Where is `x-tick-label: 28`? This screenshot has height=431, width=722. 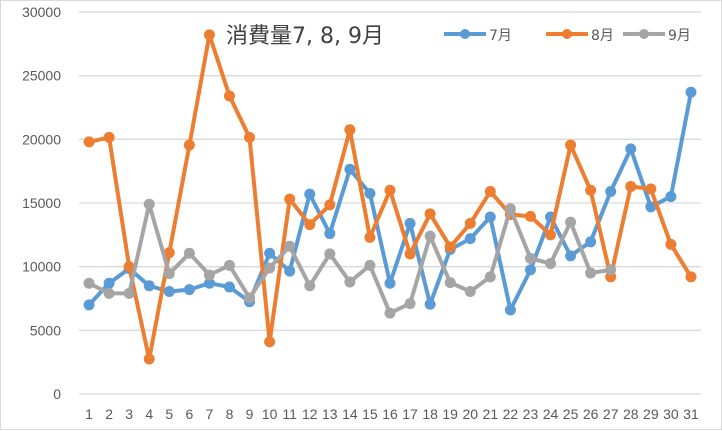 x-tick-label: 28 is located at coordinates (631, 414).